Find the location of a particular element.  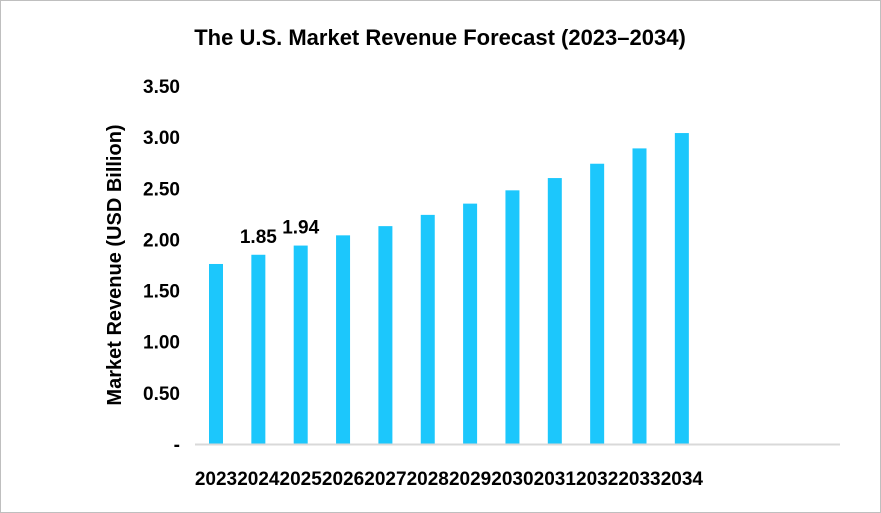

x-tick-label: 2026 is located at coordinates (343, 479).